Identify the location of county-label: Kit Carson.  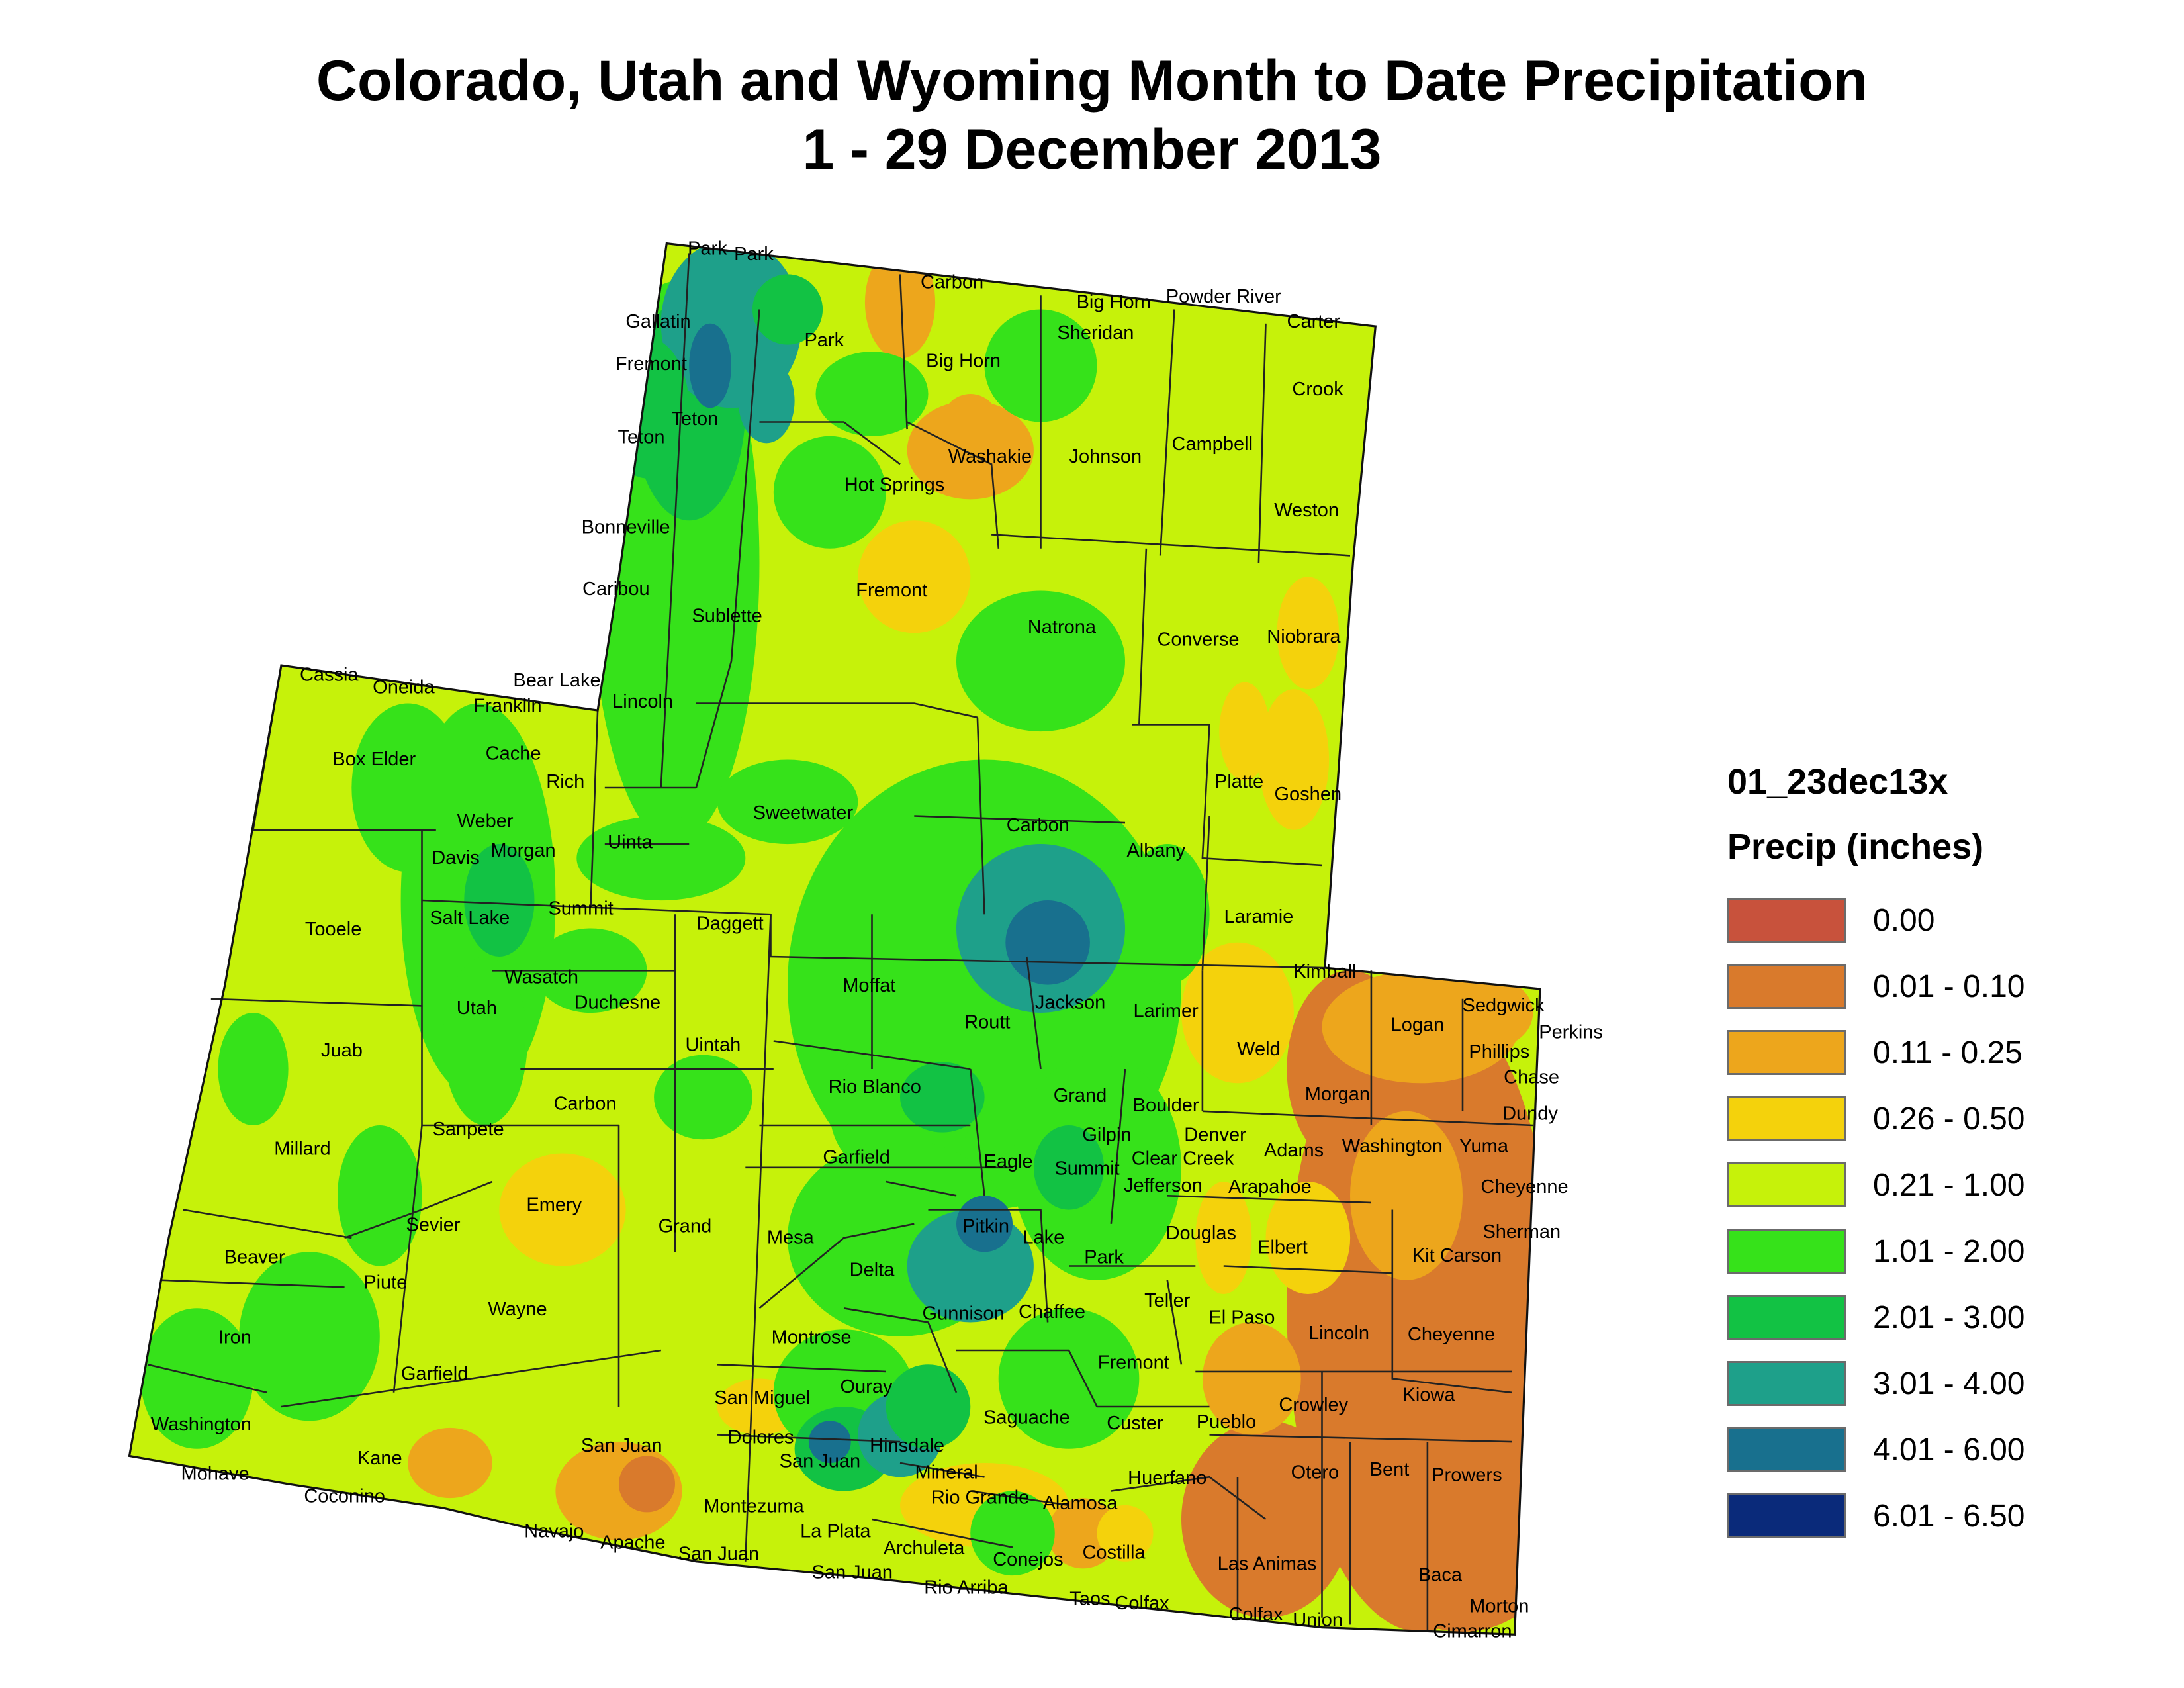
(1457, 1255).